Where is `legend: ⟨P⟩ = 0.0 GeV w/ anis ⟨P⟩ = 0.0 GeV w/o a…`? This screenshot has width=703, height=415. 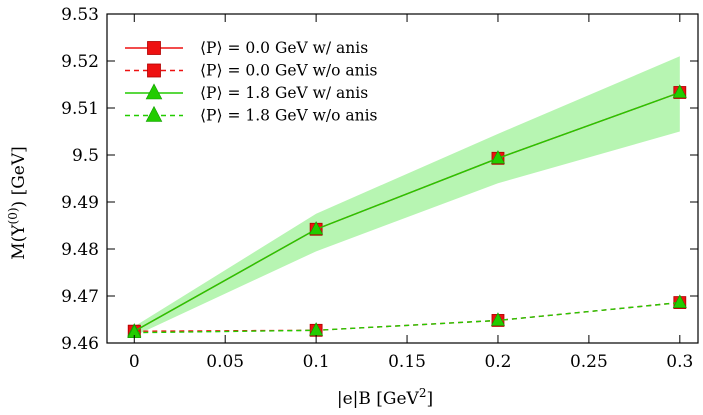
legend: ⟨P⟩ = 0.0 GeV w/ anis ⟨P⟩ = 0.0 GeV w/o a… is located at coordinates (251, 82).